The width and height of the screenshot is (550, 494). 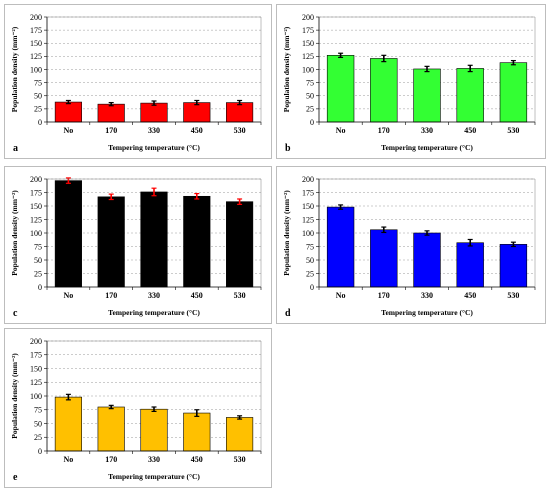 What do you see at coordinates (38, 246) in the screenshot?
I see `y-tick-label-c-75: 75` at bounding box center [38, 246].